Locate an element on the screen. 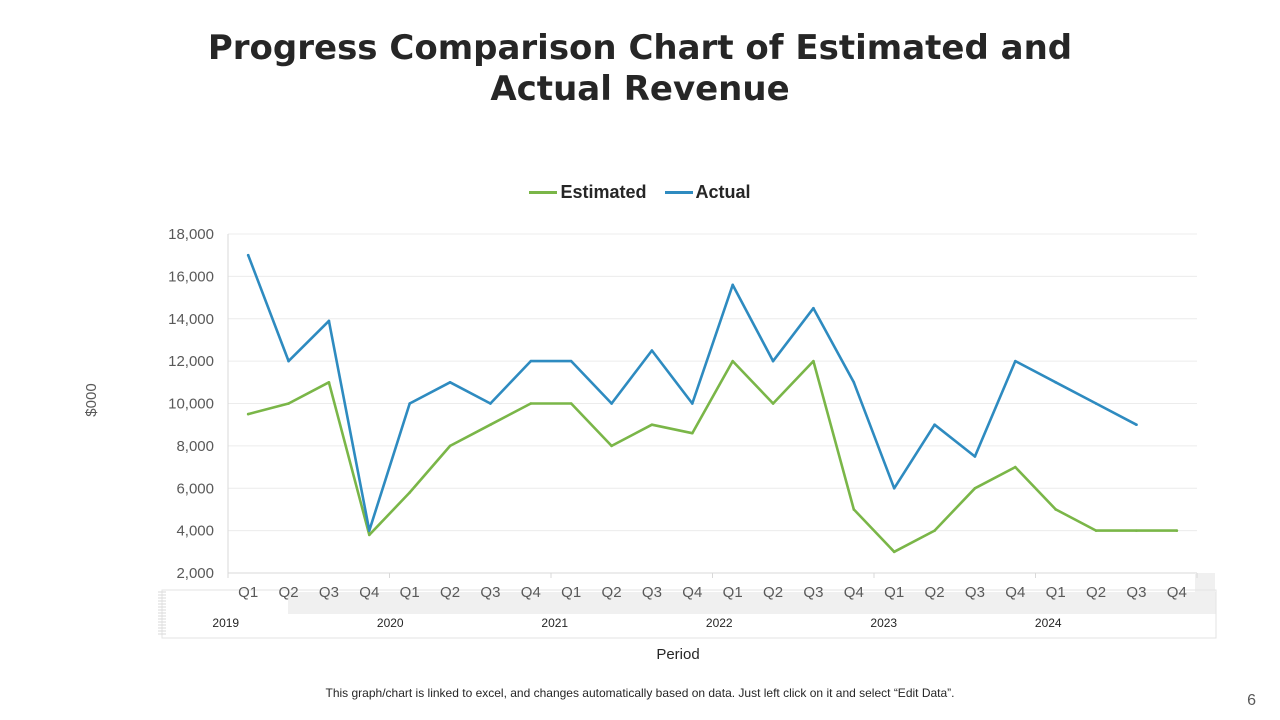 The height and width of the screenshot is (720, 1280). x-group-label: 2024 is located at coordinates (1048, 623).